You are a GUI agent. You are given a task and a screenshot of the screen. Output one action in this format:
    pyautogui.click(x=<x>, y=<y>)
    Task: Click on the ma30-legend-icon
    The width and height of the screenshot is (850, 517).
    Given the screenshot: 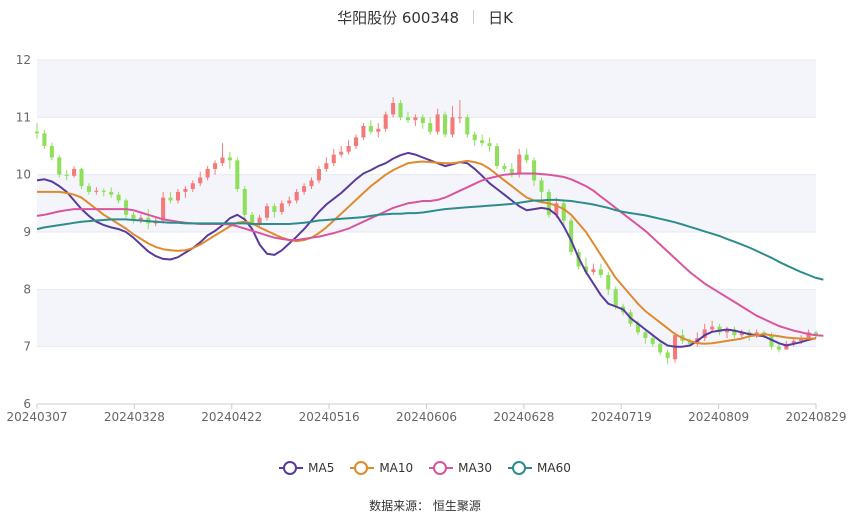 What is the action you would take?
    pyautogui.click(x=441, y=468)
    